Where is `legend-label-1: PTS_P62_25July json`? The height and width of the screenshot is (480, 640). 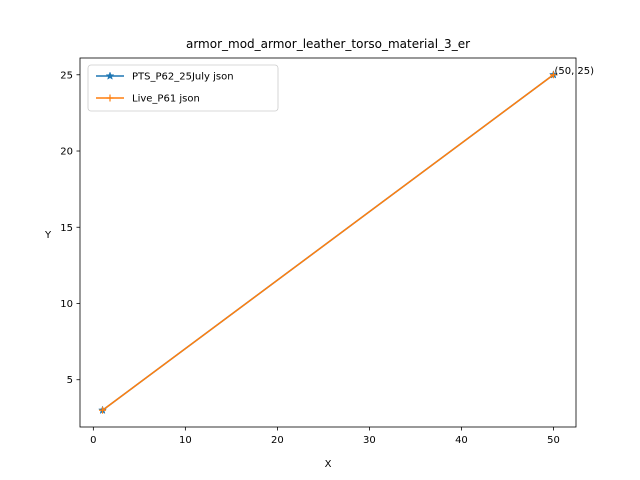 legend-label-1: PTS_P62_25July json is located at coordinates (183, 77).